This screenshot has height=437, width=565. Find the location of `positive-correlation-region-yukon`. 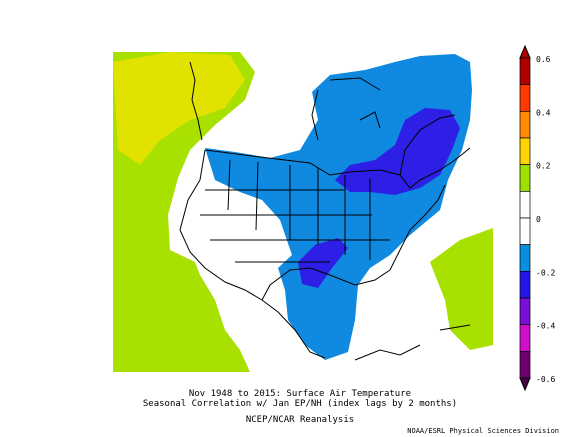

positive-correlation-region-yukon is located at coordinates (179, 108).